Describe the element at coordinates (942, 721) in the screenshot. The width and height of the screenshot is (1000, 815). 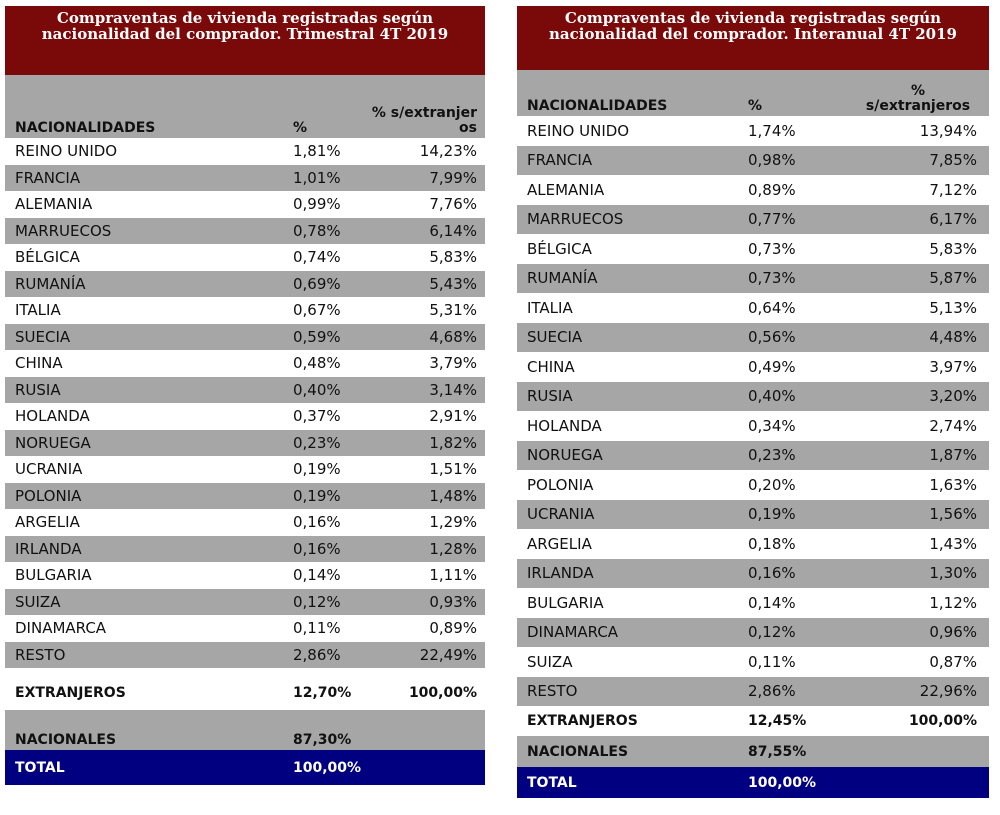
I see `row-percent-extranjeros: 100,00%` at that location.